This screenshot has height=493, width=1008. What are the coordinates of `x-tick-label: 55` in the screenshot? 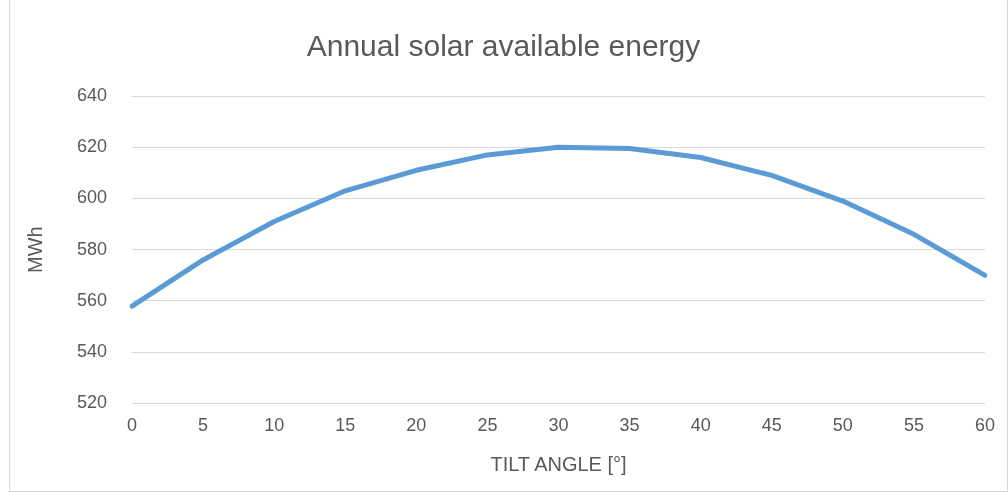 It's located at (913, 425).